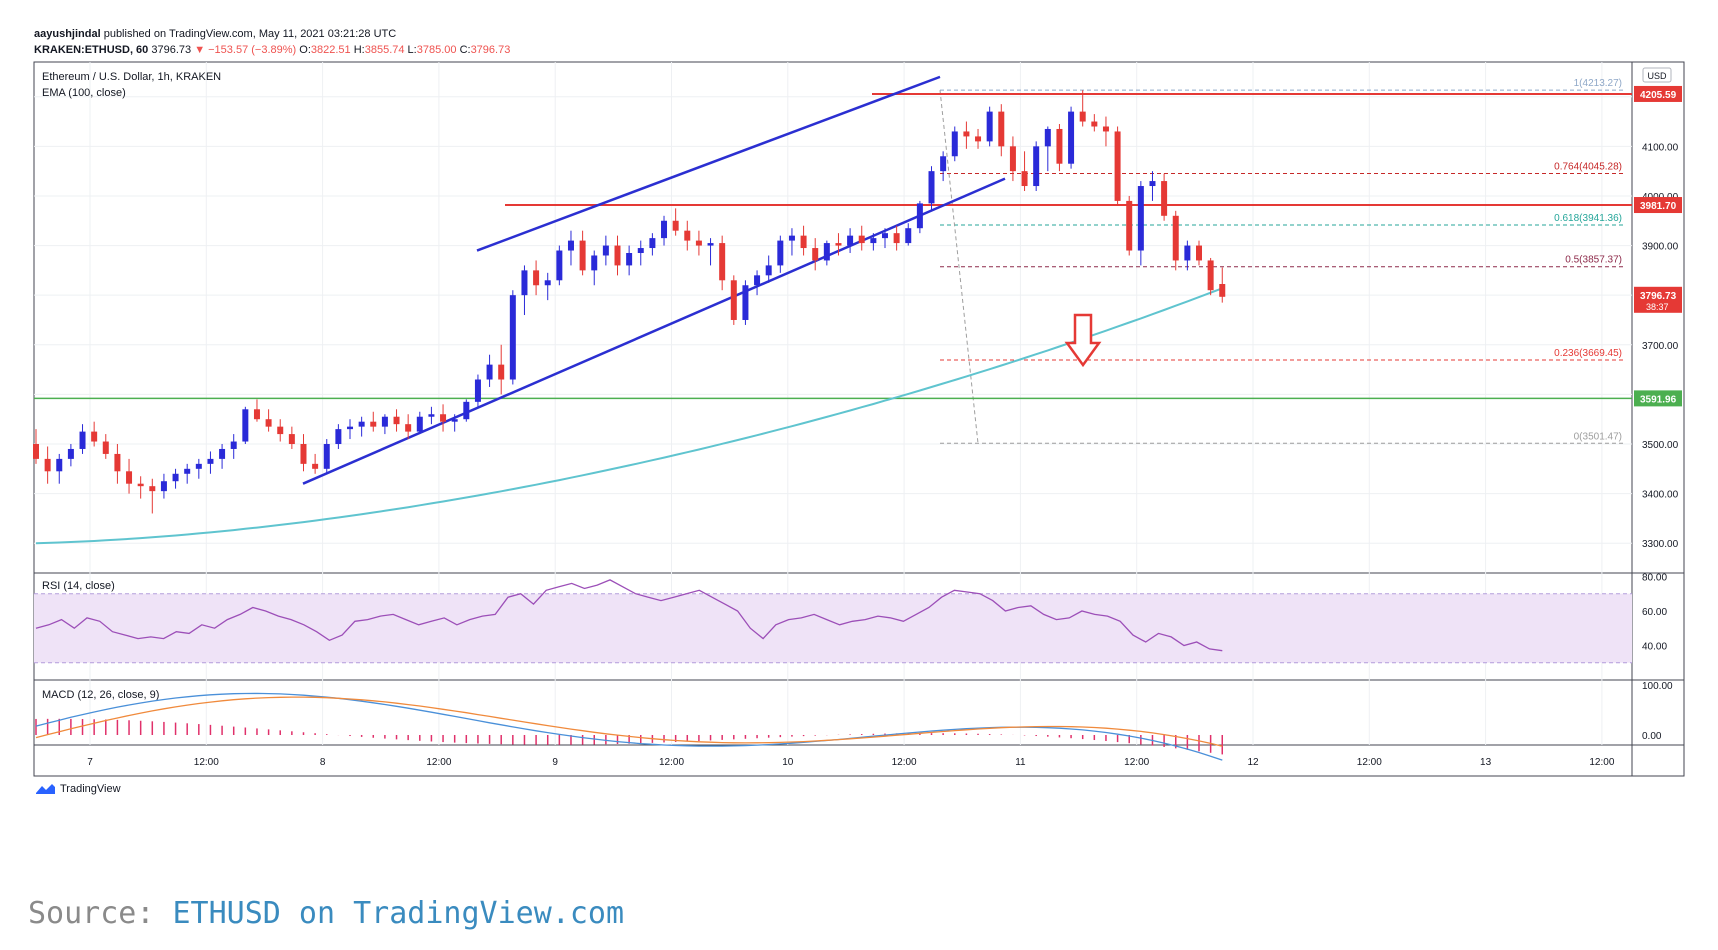 This screenshot has width=1718, height=950. Describe the element at coordinates (384, 50) in the screenshot. I see `high-value: 3855.74` at that location.